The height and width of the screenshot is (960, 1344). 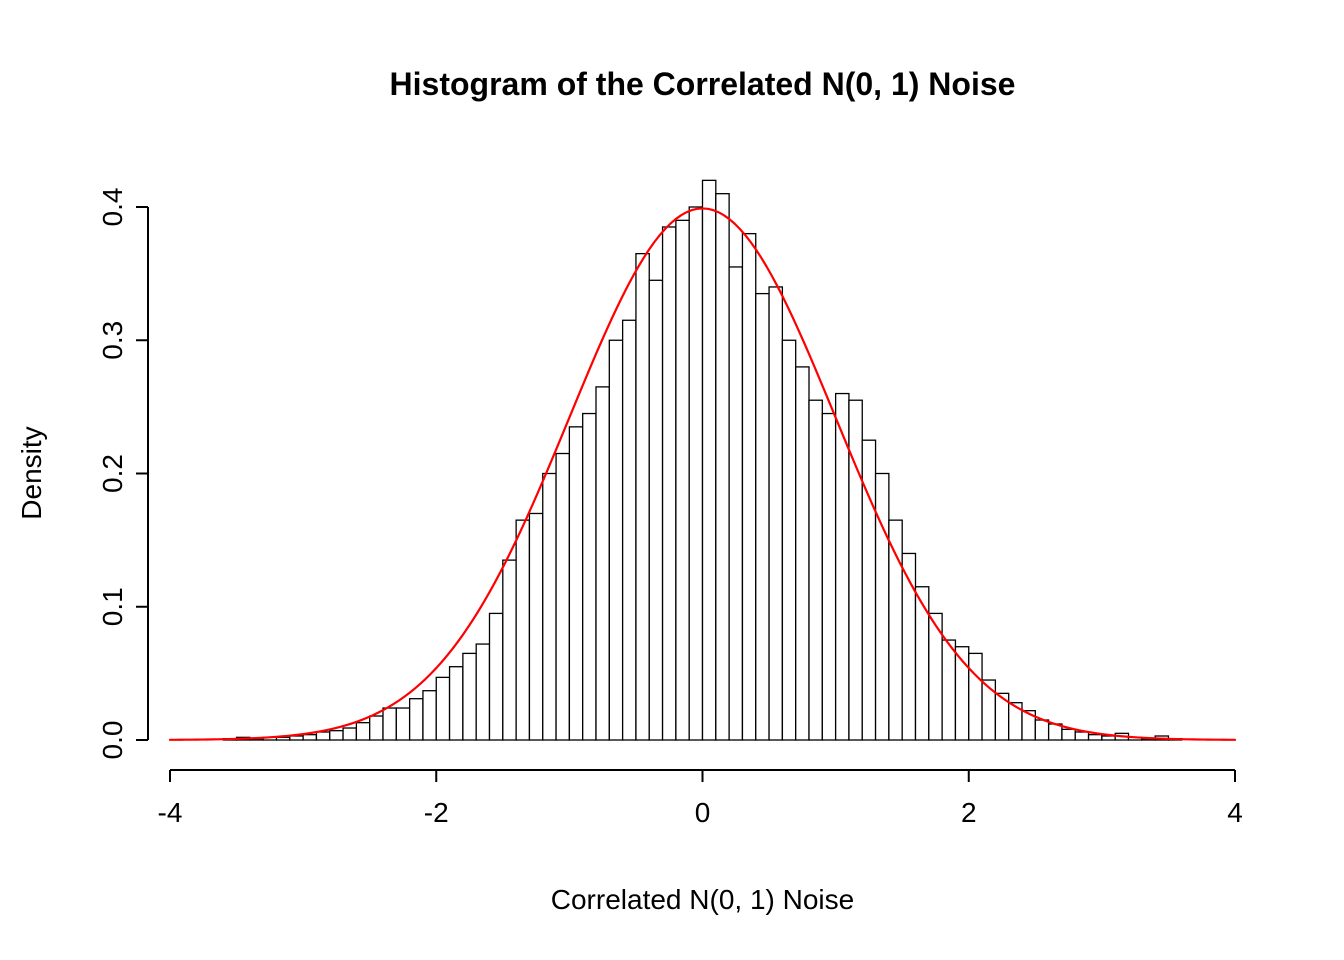 What do you see at coordinates (969, 812) in the screenshot?
I see `x-tick-label: 2` at bounding box center [969, 812].